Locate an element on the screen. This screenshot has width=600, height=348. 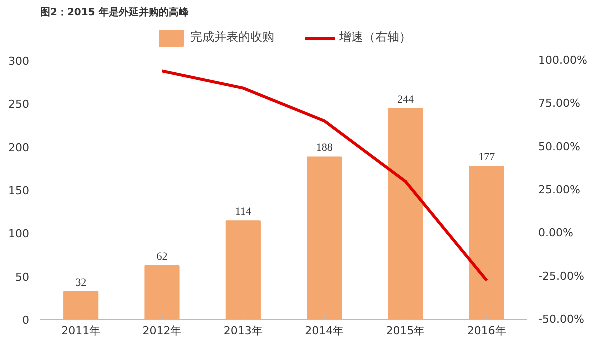
x-tick-label: 2014年 is located at coordinates (324, 331).